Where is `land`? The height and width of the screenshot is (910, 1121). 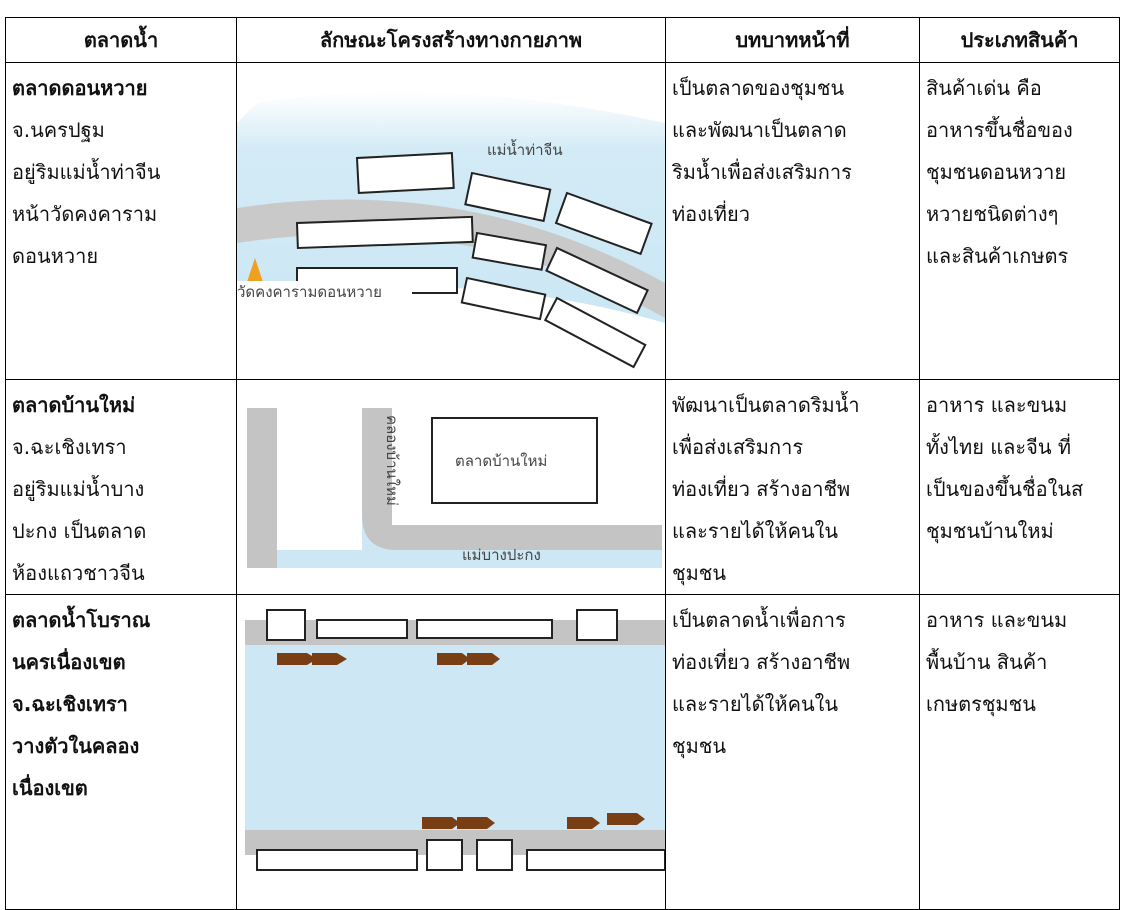 land is located at coordinates (319, 479).